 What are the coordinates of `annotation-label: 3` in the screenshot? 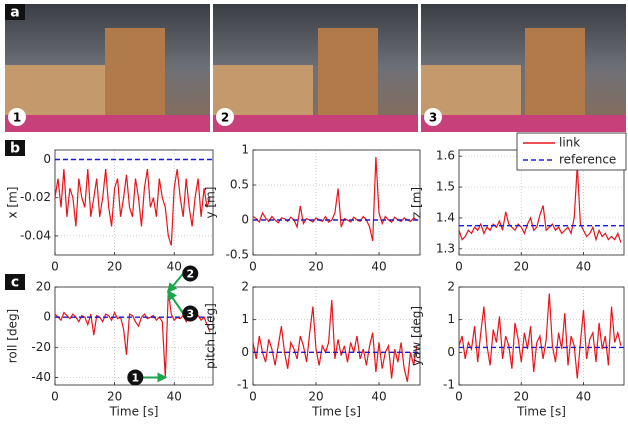 It's located at (190, 314).